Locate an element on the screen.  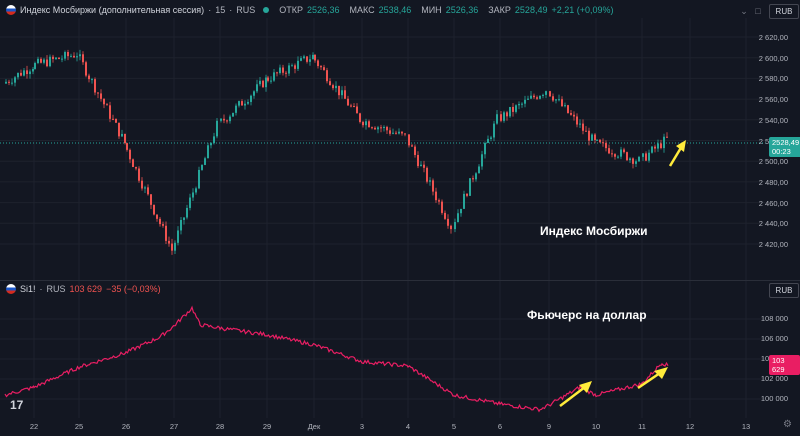
pane-divider is located at coordinates (400, 280).